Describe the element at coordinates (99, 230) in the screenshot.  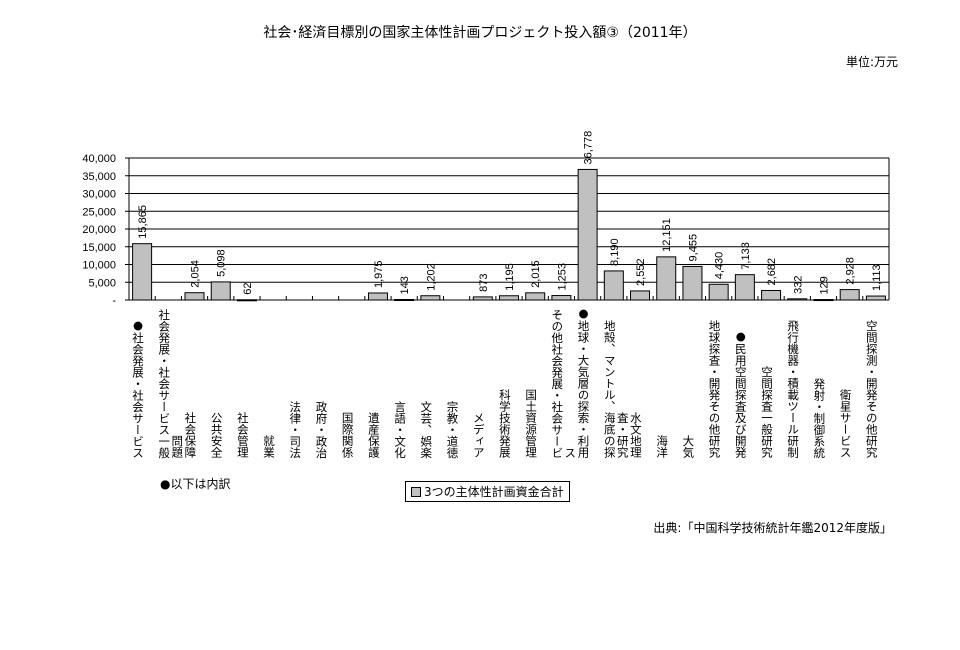
I see `y-tick-label: 20,000` at that location.